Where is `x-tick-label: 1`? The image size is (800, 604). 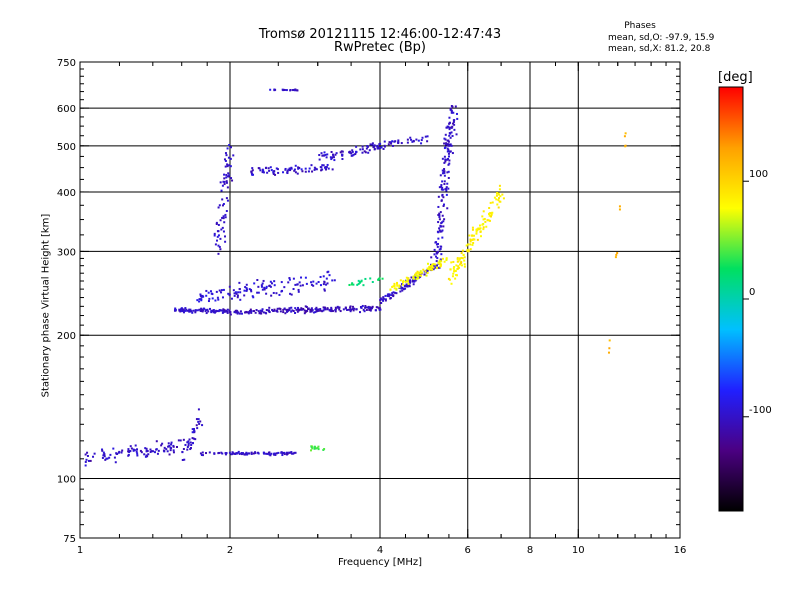
x-tick-label: 1 is located at coordinates (80, 550).